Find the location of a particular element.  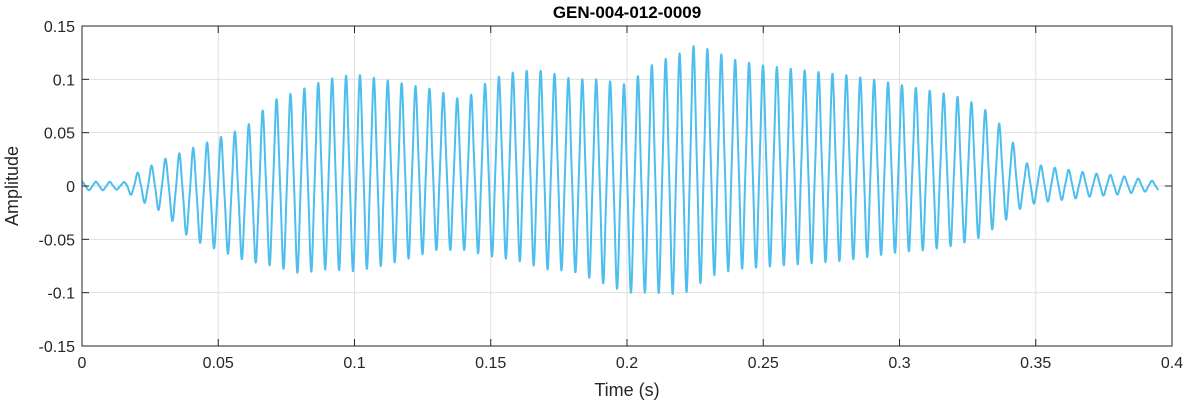

y-tick-label: 0.05 is located at coordinates (59, 134).